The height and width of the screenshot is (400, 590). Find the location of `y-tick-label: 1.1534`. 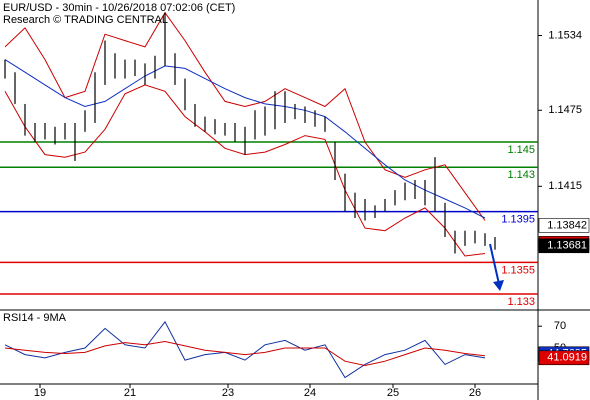

y-tick-label: 1.1534 is located at coordinates (565, 35).